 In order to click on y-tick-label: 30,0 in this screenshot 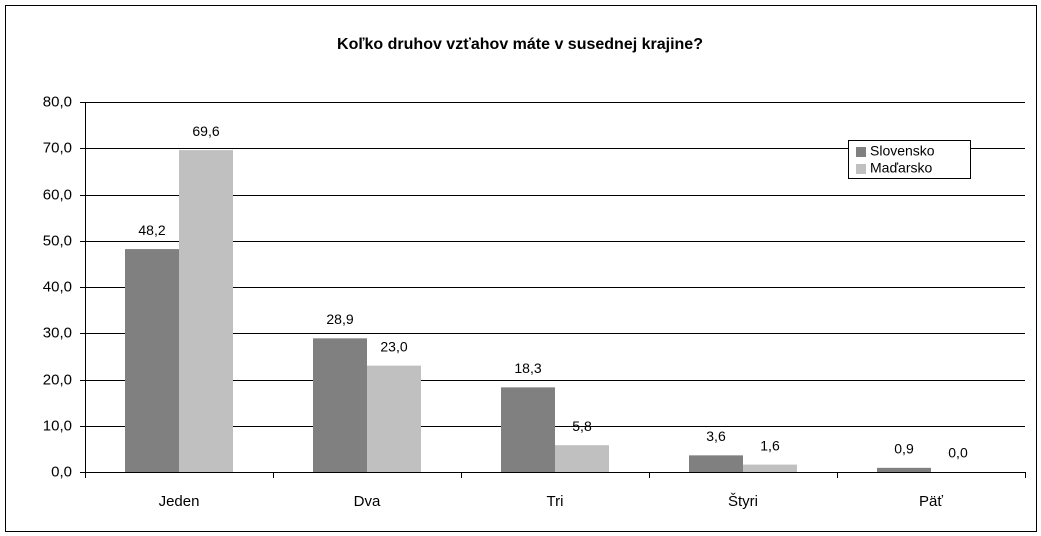, I will do `click(57, 332)`.